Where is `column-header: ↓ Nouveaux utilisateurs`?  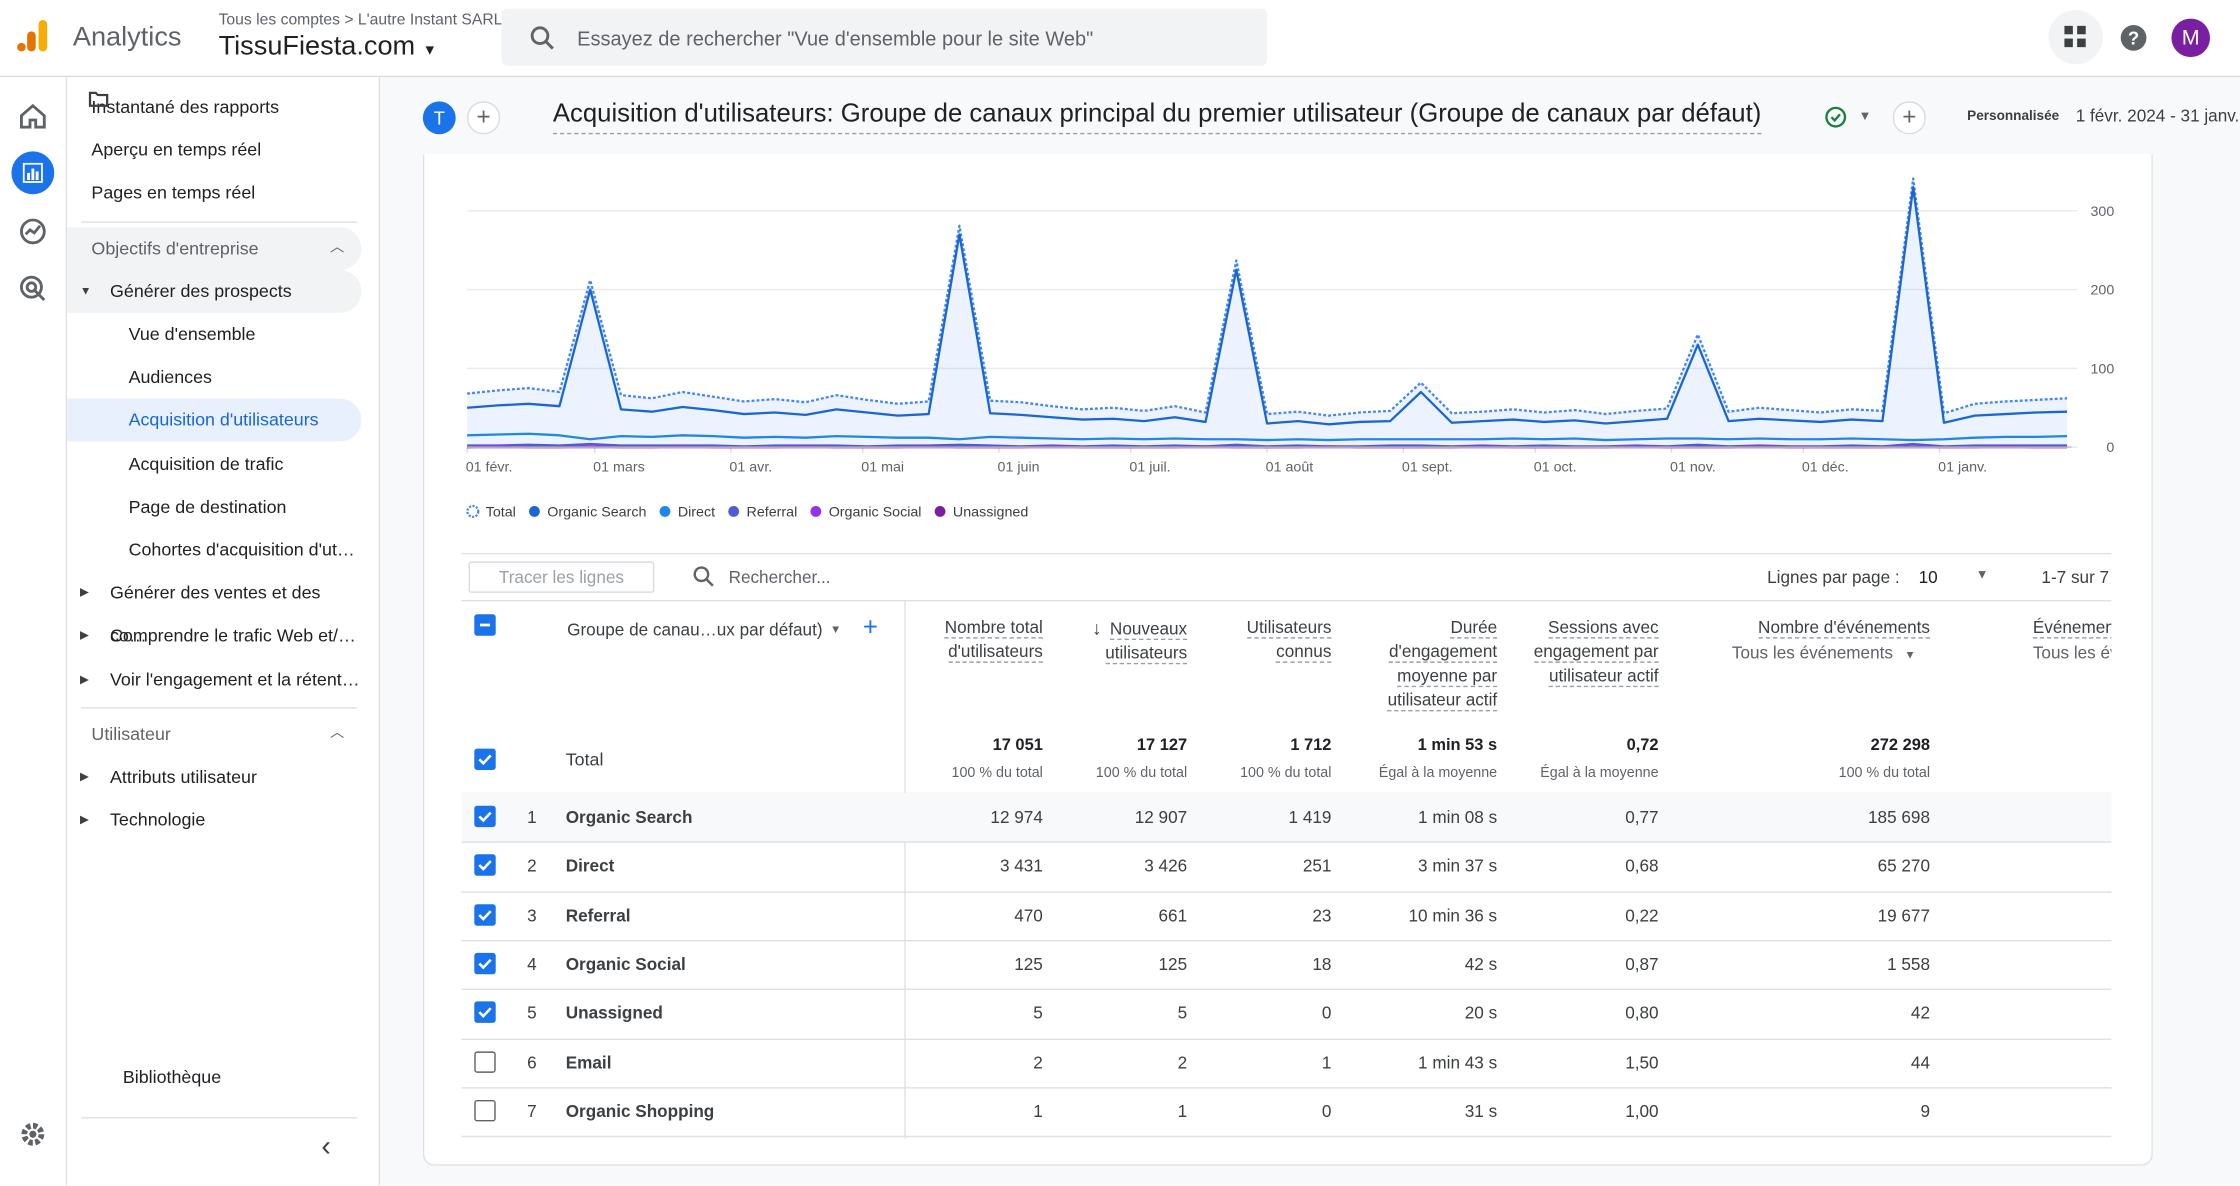 column-header: ↓ Nouveaux utilisateurs is located at coordinates (1115, 641).